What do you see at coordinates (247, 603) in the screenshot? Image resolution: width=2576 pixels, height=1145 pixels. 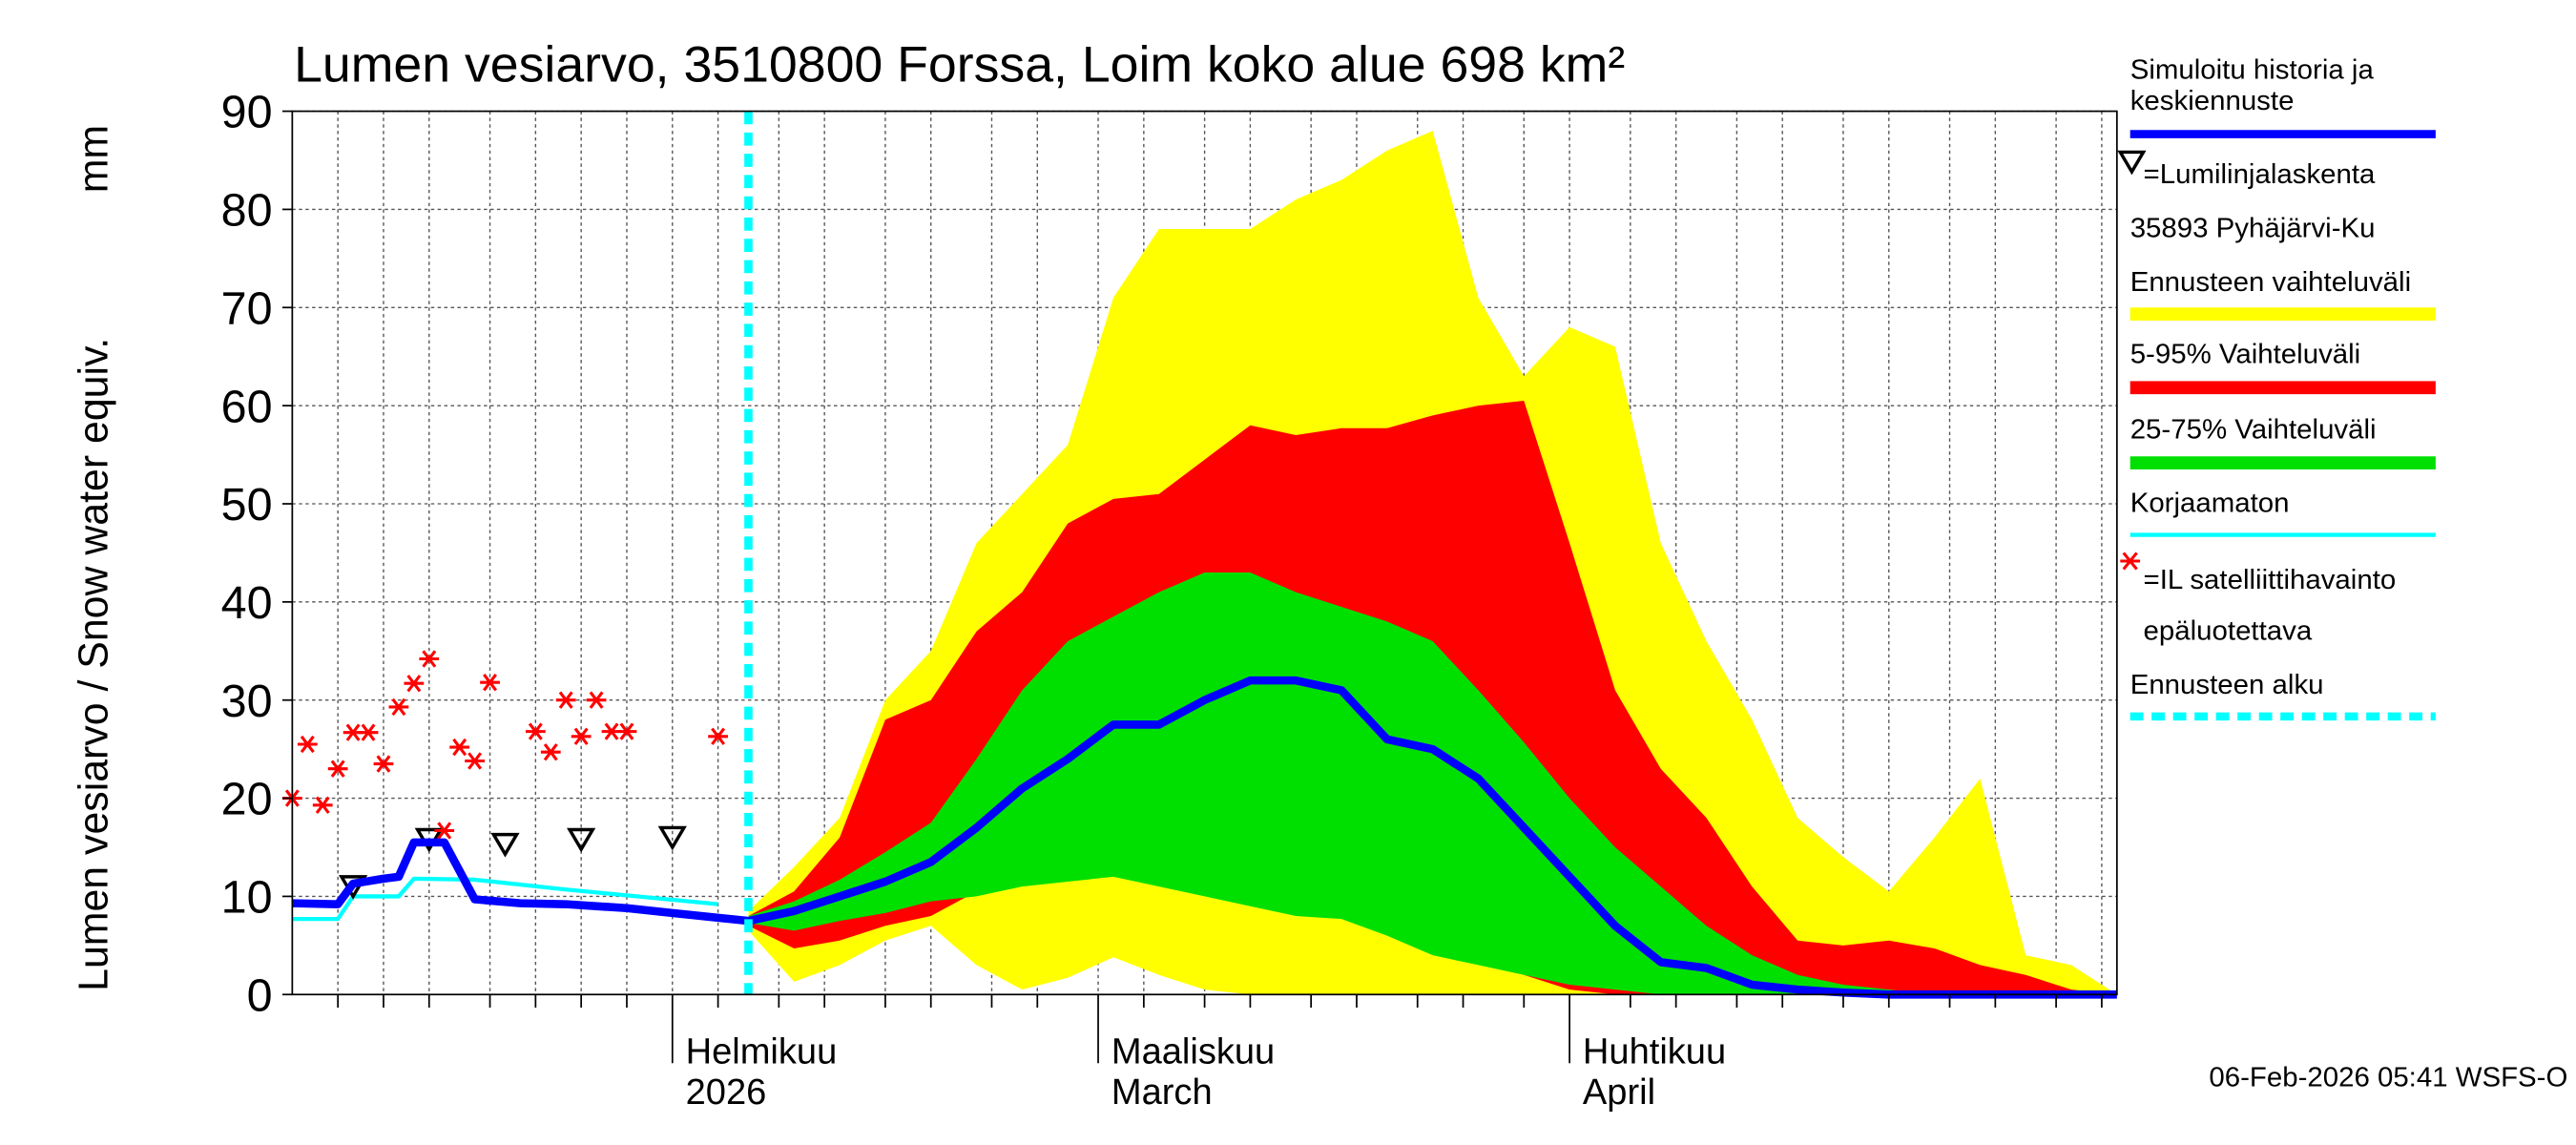 I see `y-tick-label: 40` at bounding box center [247, 603].